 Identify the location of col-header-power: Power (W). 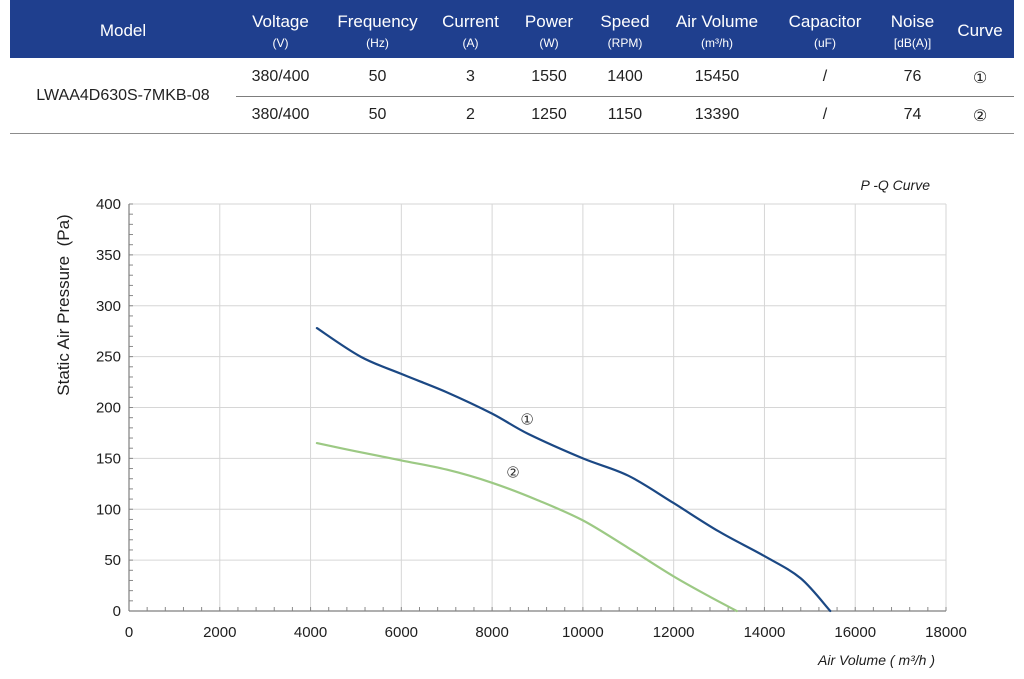
(549, 29).